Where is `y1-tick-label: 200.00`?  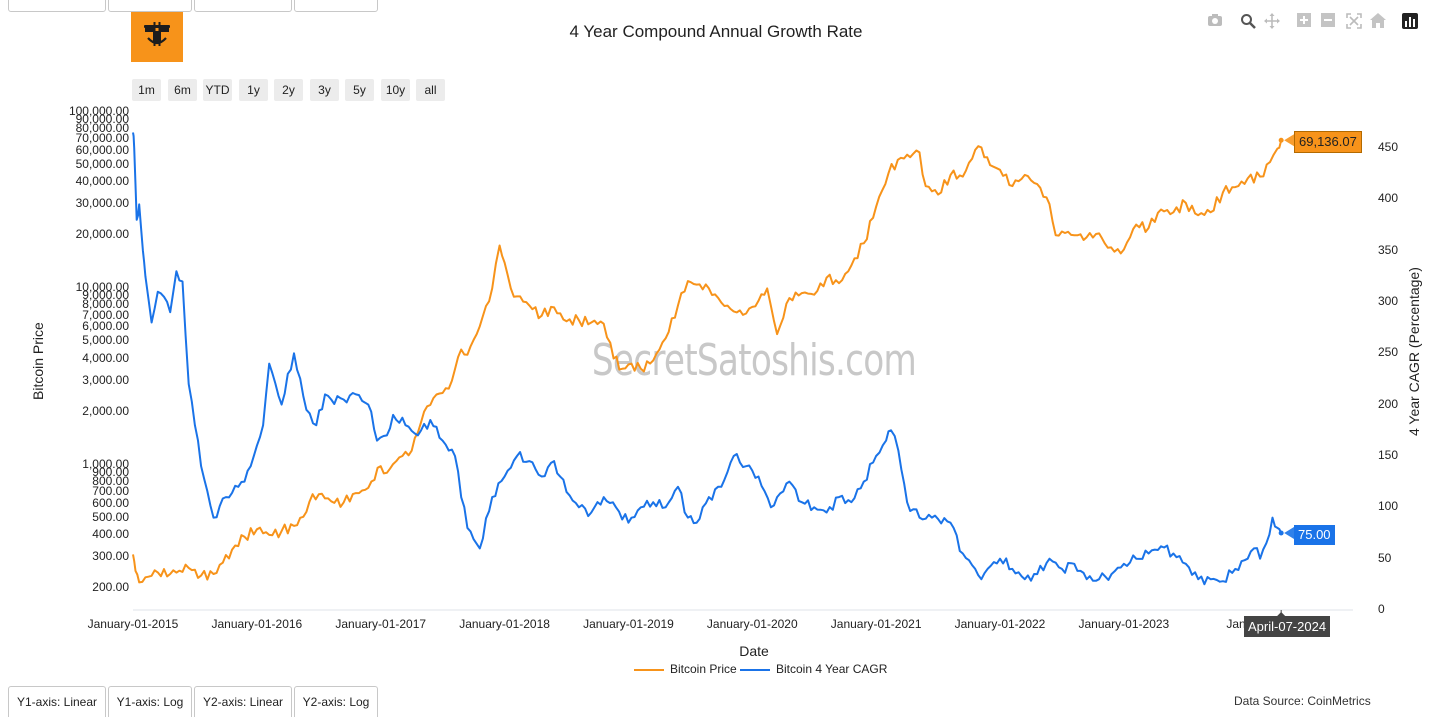 y1-tick-label: 200.00 is located at coordinates (110, 586).